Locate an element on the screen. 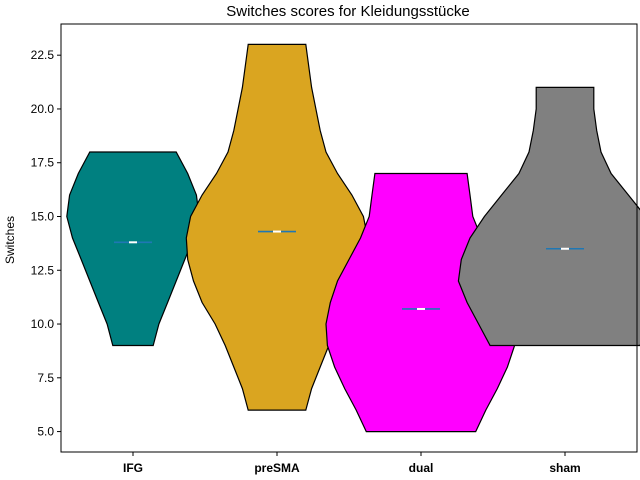 Image resolution: width=640 pixels, height=480 pixels. y-axis-ticks: 5.0 7.5 10.0 12.5 15.0 17.5 20.0 22.5 is located at coordinates (46, 243).